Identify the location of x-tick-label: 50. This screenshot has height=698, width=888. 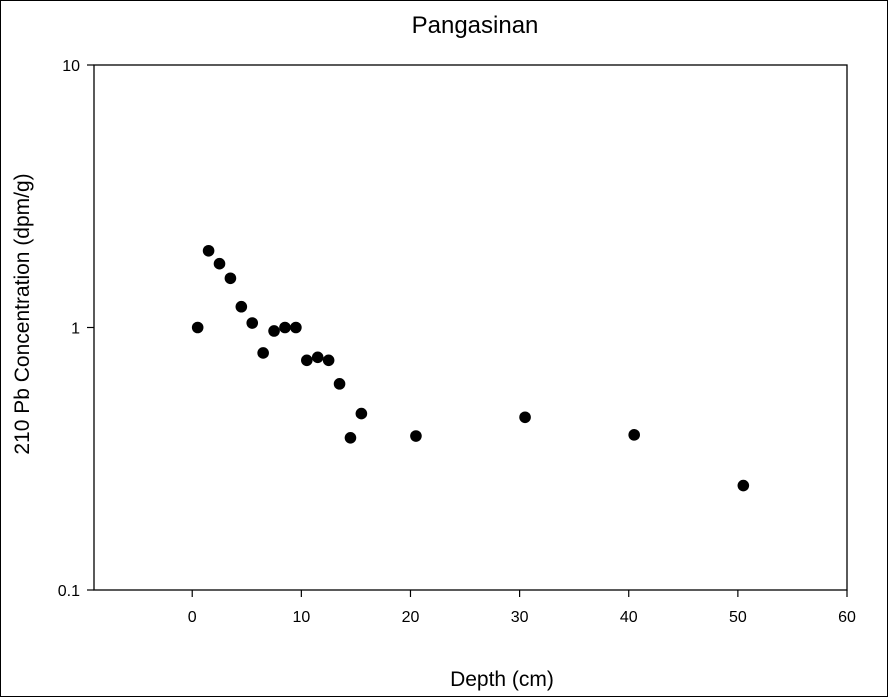
(738, 617).